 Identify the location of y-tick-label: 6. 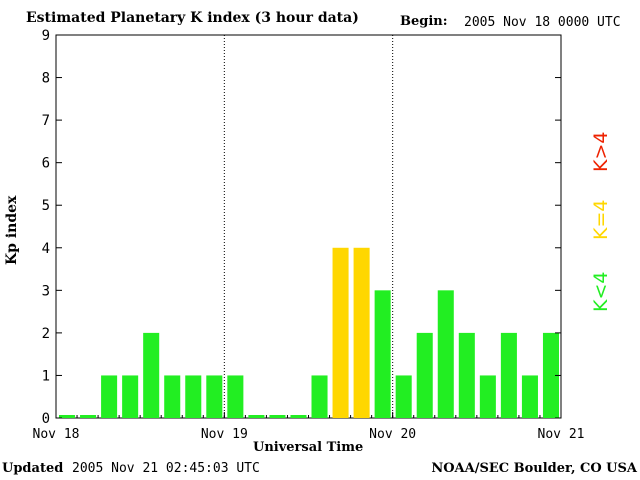
(46, 164).